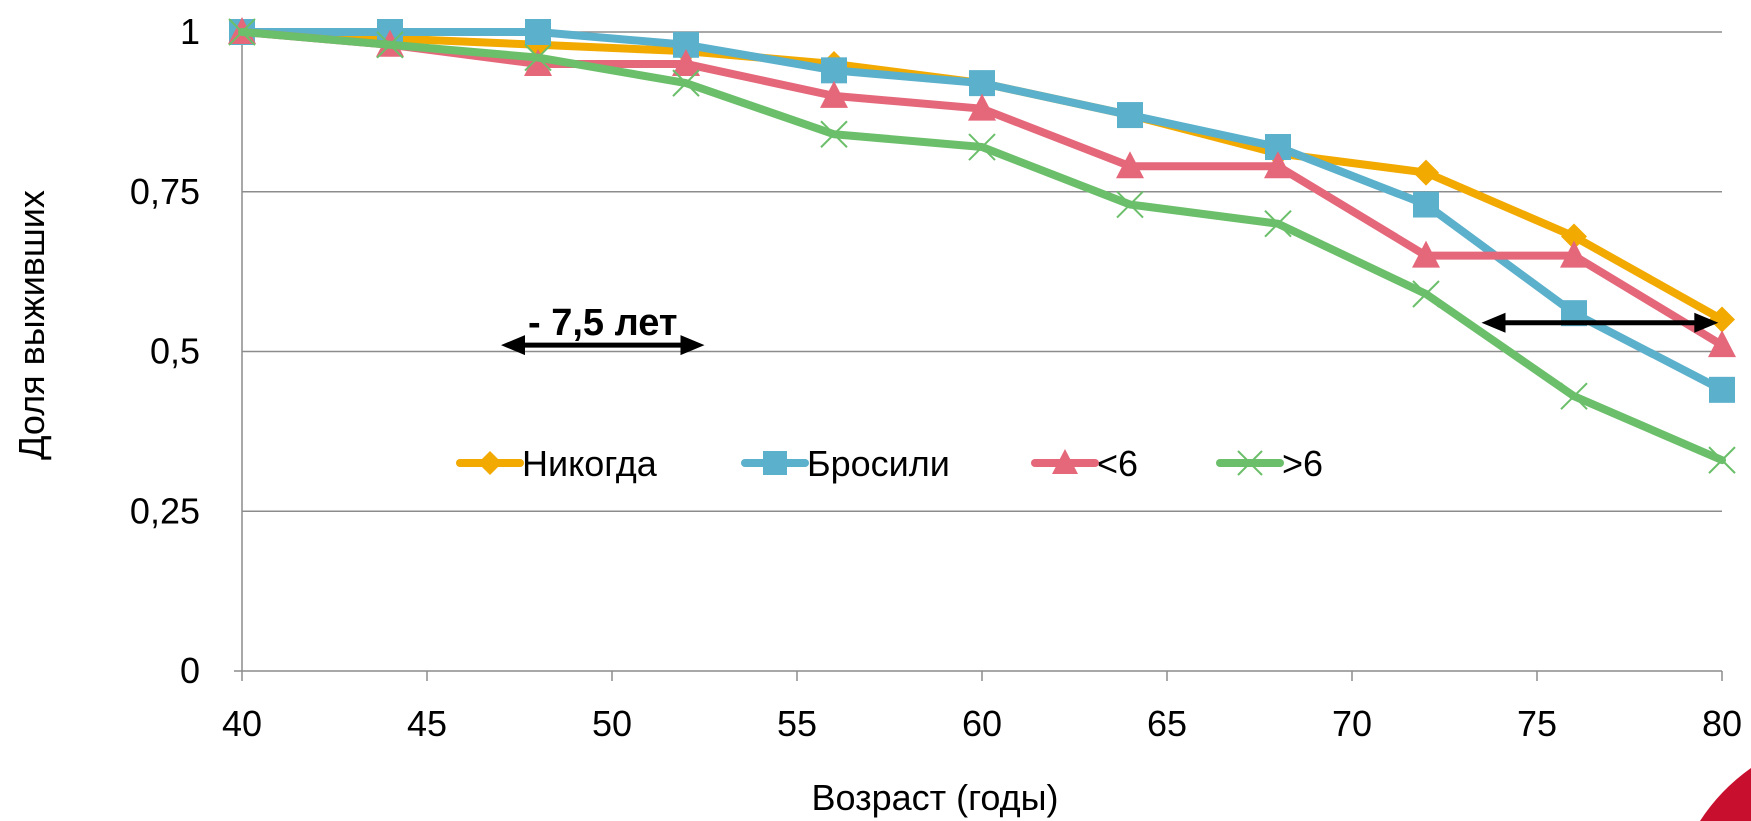  I want to click on x-tick-label: 75, so click(1537, 723).